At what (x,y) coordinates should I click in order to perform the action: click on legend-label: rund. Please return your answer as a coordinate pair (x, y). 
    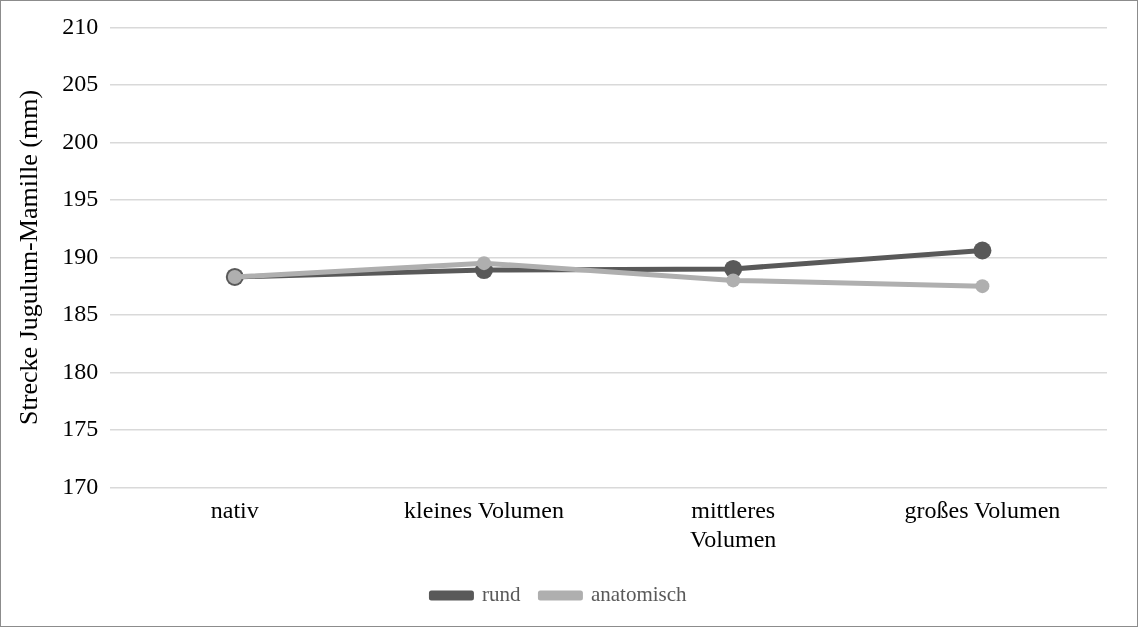
    Looking at the image, I should click on (501, 594).